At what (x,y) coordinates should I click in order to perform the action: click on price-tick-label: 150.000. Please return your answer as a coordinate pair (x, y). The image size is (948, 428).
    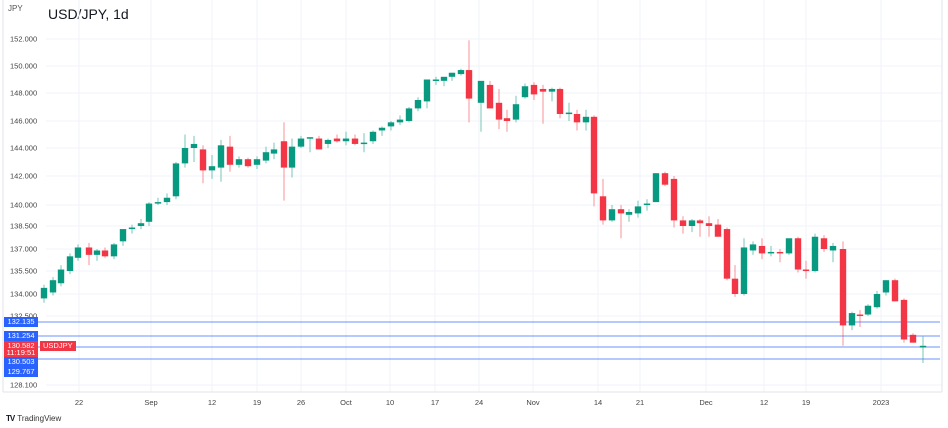
    Looking at the image, I should click on (24, 66).